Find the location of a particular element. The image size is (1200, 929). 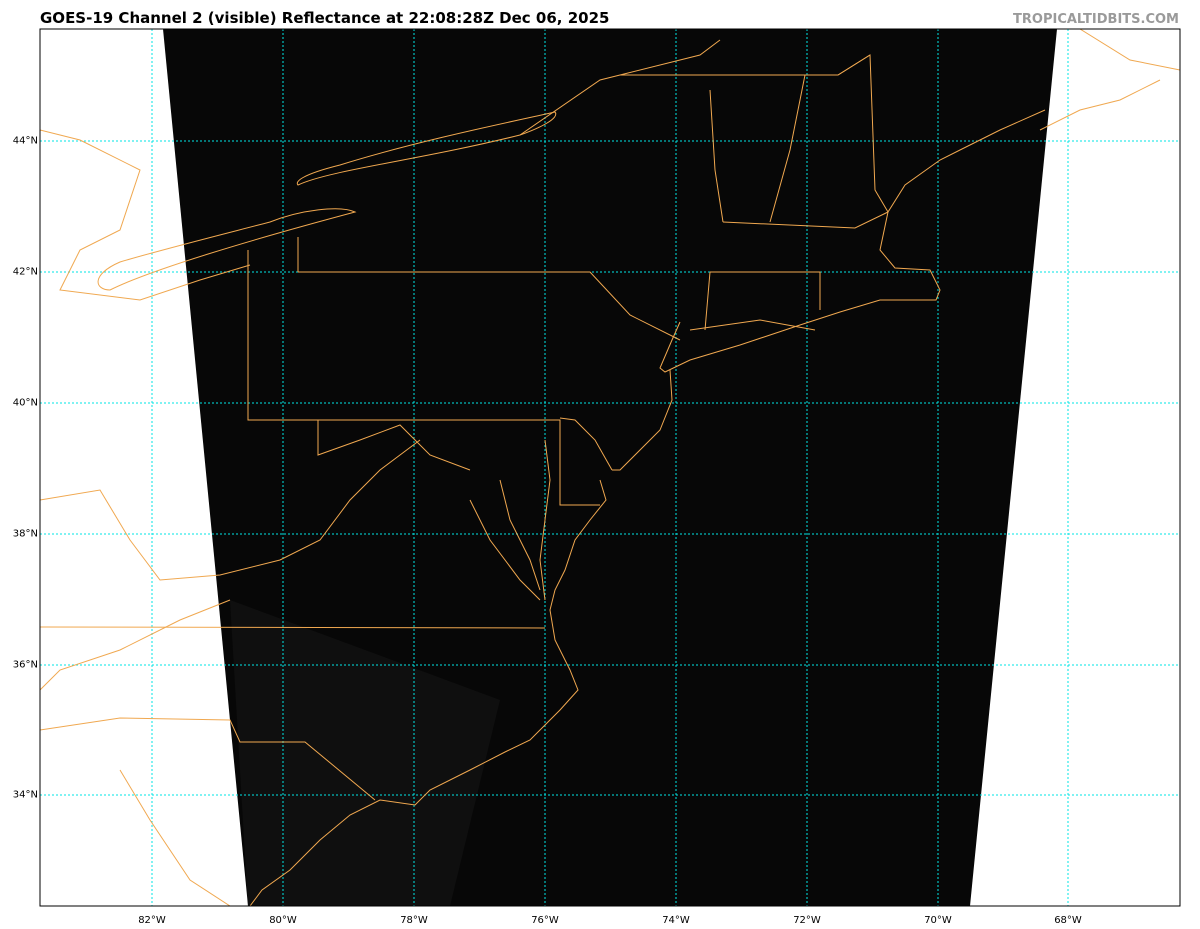

credit-watermark: TROPICALTIDBITS.COM is located at coordinates (1096, 19).